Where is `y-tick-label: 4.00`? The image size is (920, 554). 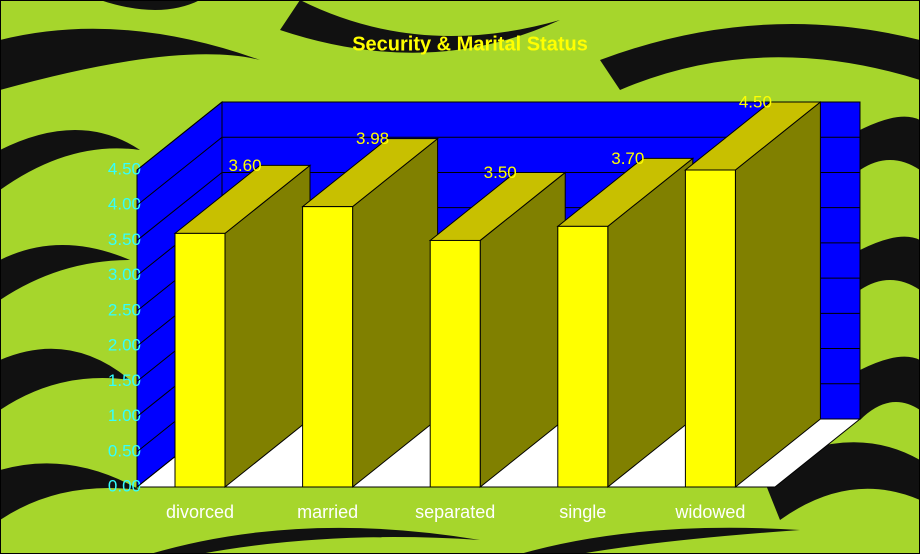 y-tick-label: 4.00 is located at coordinates (124, 204).